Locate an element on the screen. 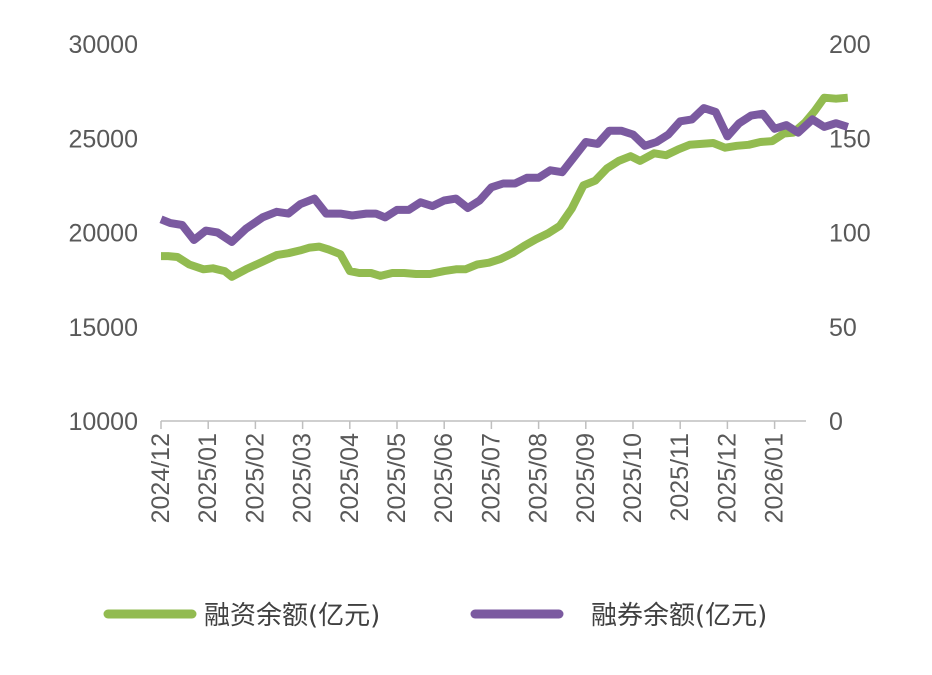 The height and width of the screenshot is (675, 932). left-axis-tick-label: 25000 is located at coordinates (103, 139).